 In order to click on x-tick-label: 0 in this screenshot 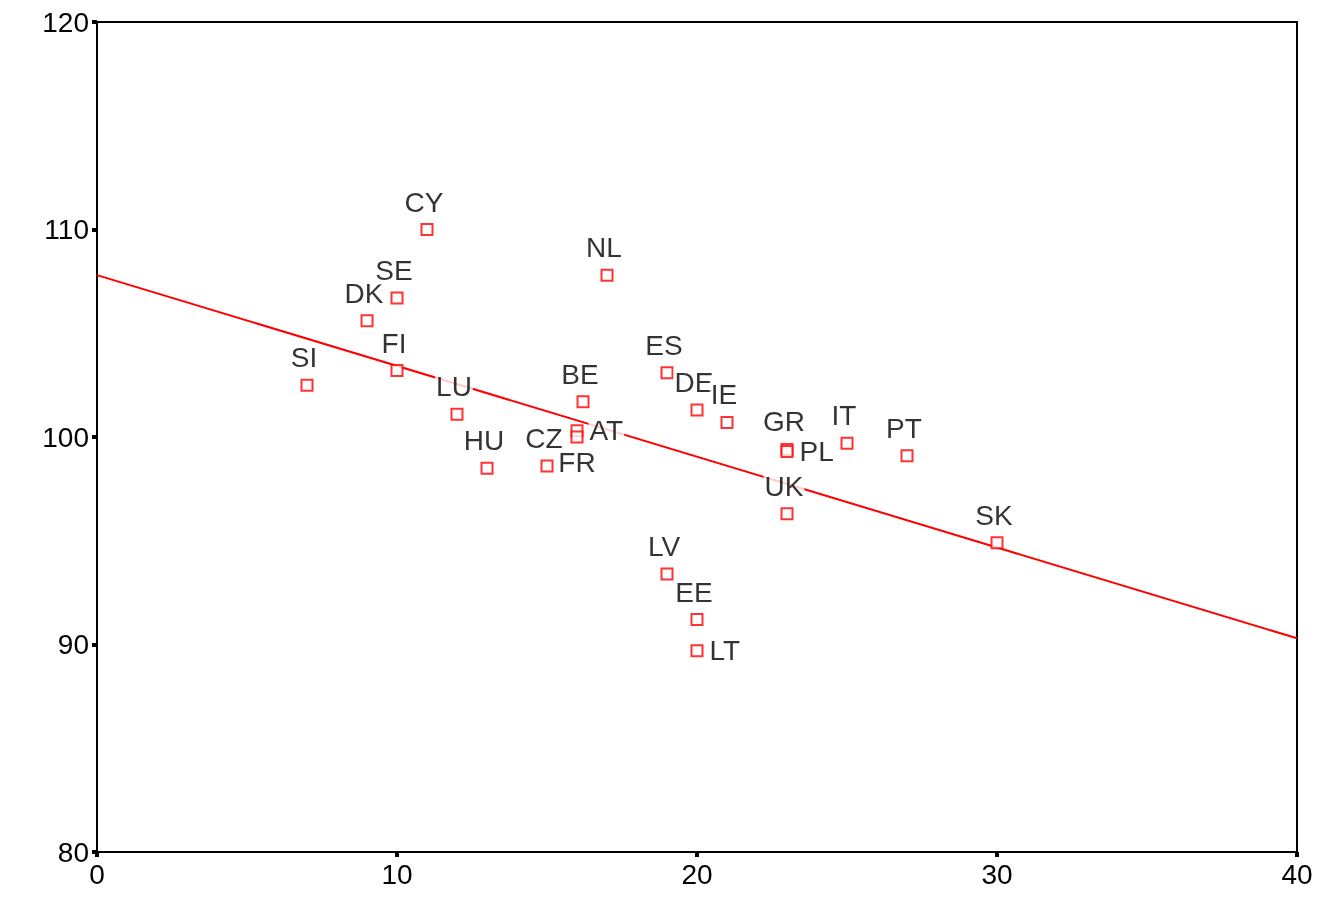, I will do `click(97, 874)`.